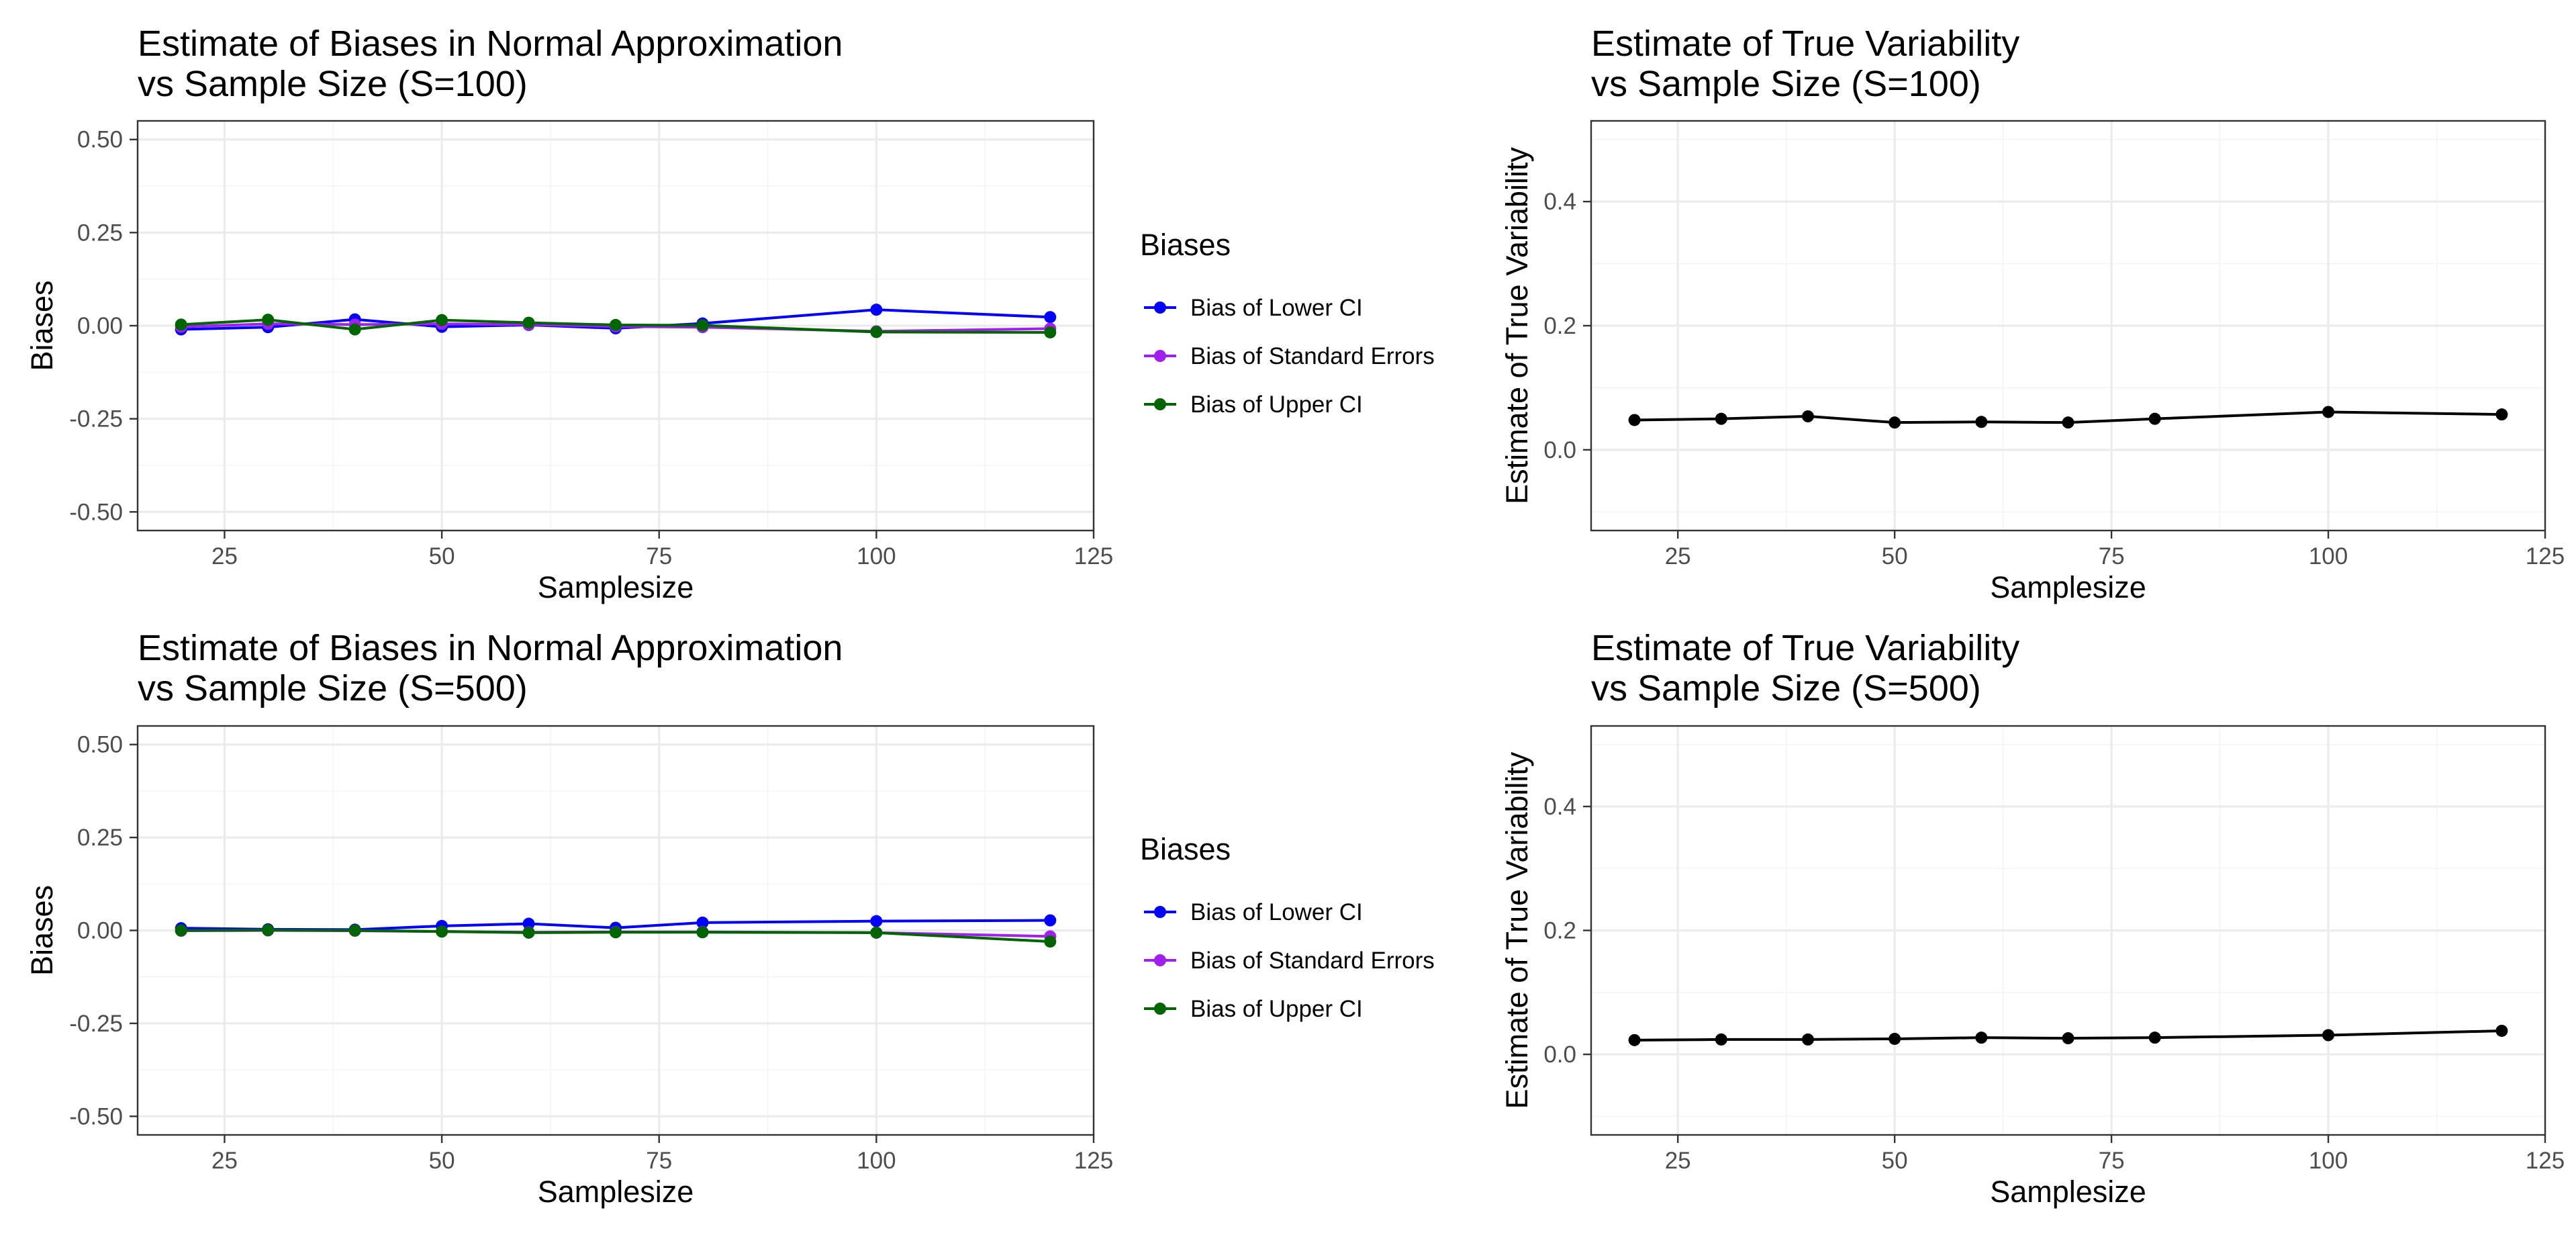  What do you see at coordinates (1559, 202) in the screenshot?
I see `y-tick-label: 0.4` at bounding box center [1559, 202].